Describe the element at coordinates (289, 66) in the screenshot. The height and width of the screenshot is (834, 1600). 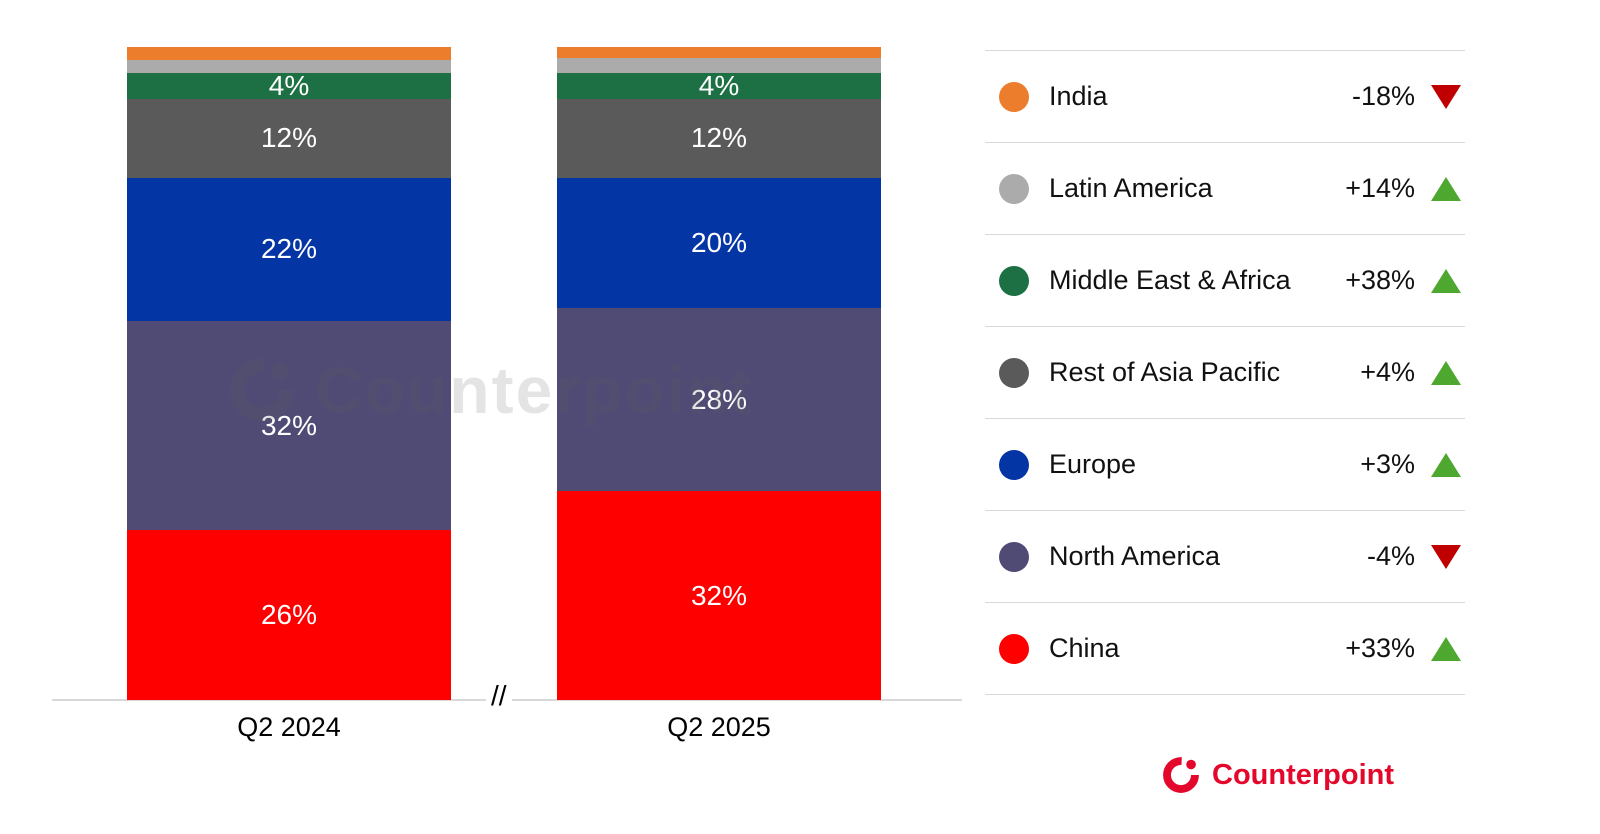
I see `segment-q2-2024-latin-america` at that location.